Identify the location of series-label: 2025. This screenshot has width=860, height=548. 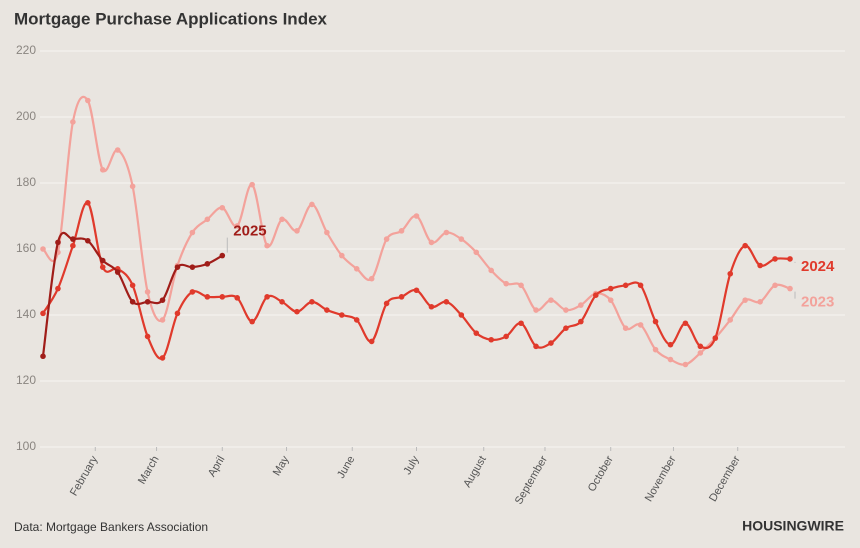
(249, 231).